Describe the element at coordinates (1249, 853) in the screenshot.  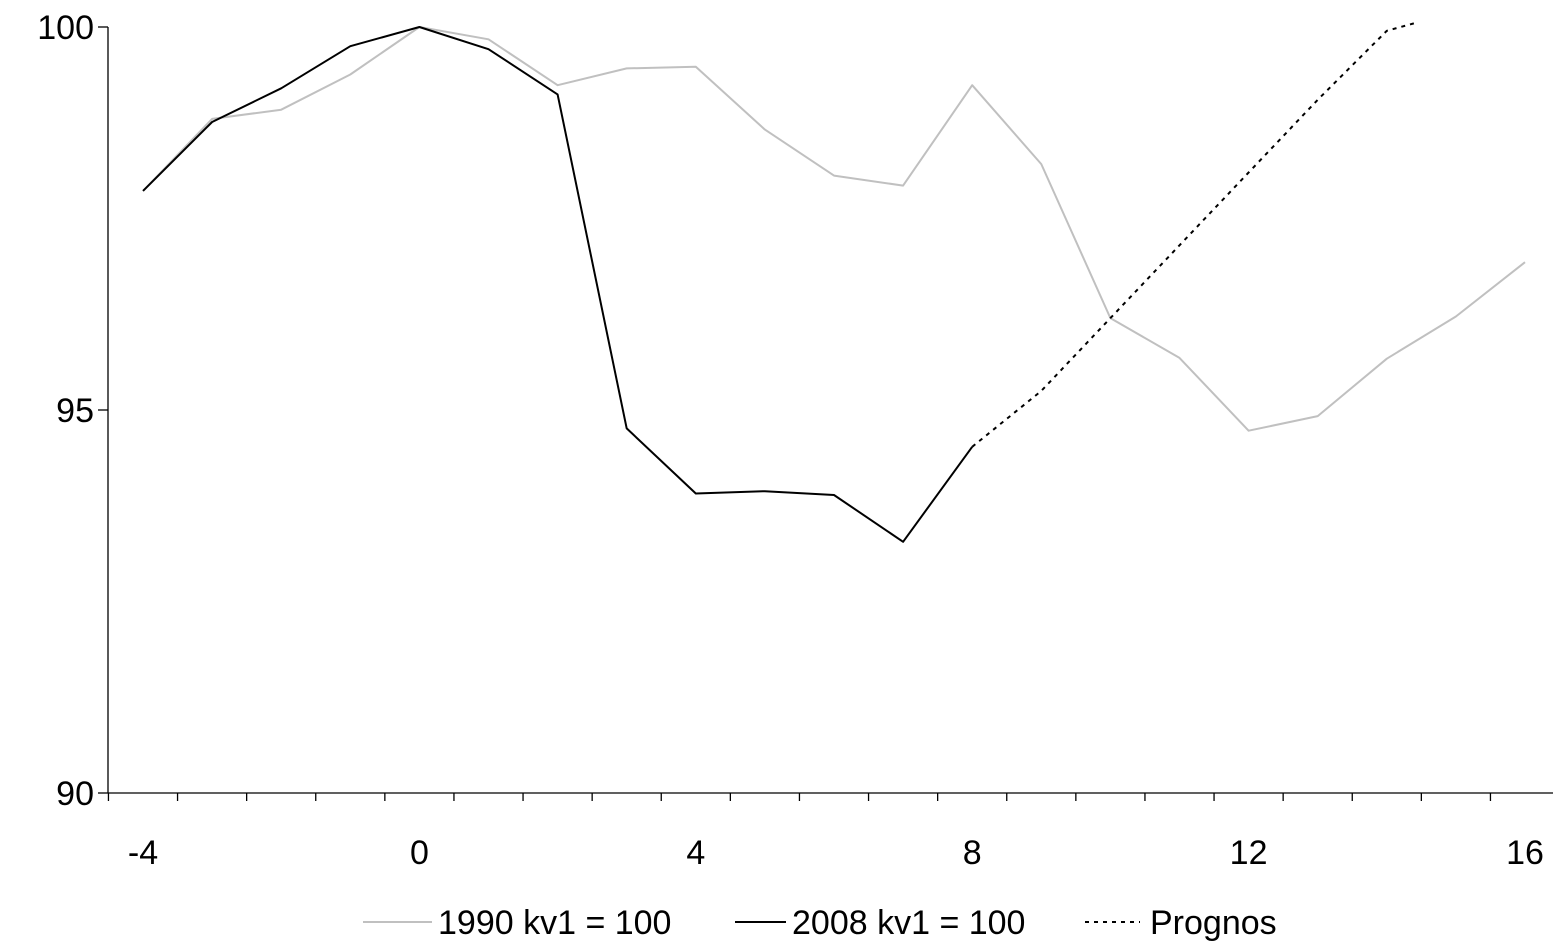
I see `x-tick-label: 12` at that location.